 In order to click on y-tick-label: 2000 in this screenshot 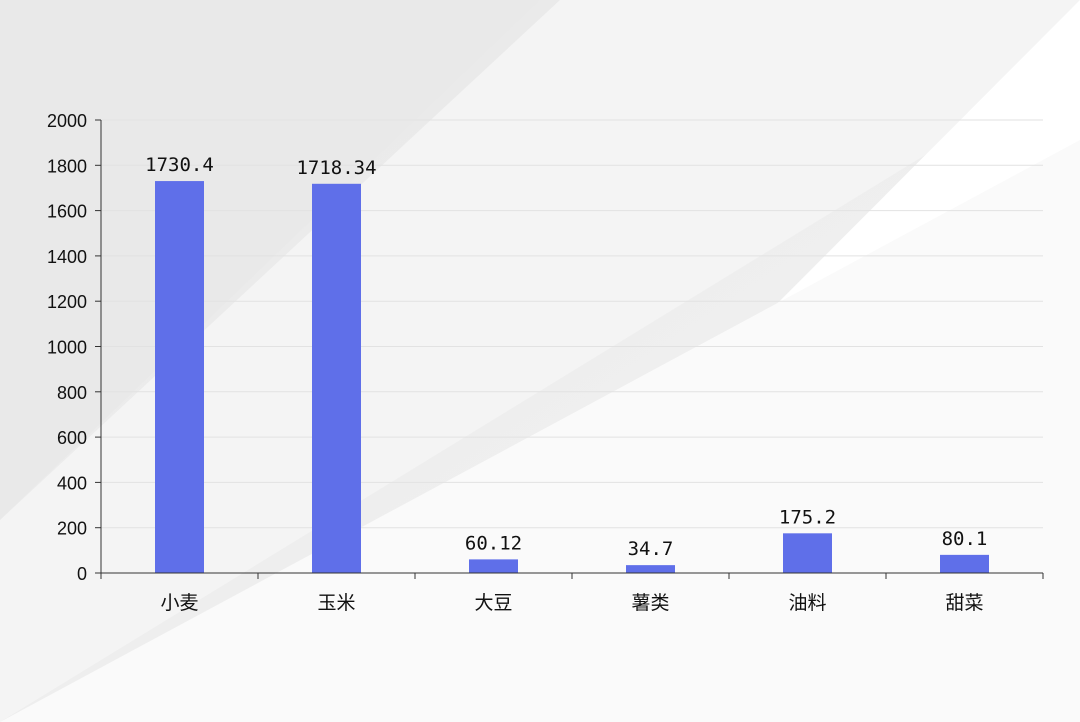, I will do `click(67, 121)`.